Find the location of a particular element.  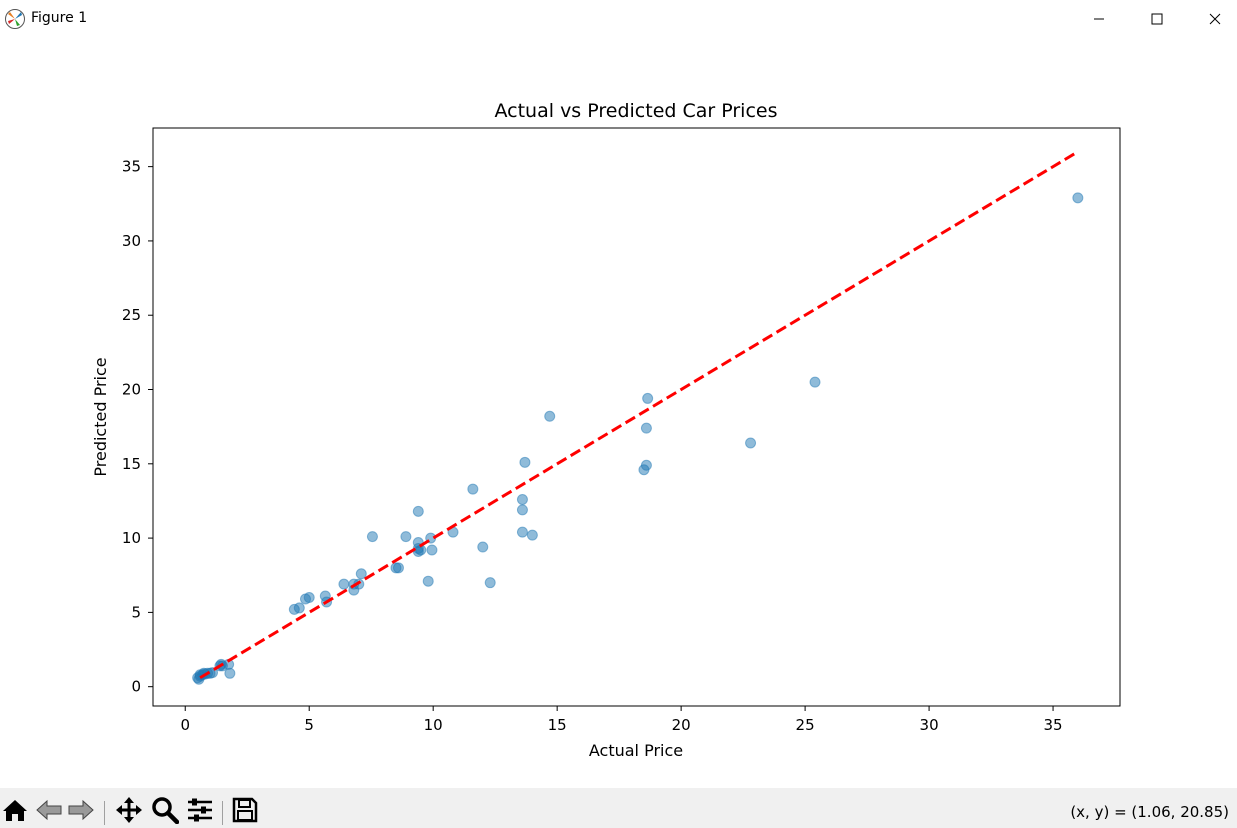

configure-subplots-button is located at coordinates (200, 810).